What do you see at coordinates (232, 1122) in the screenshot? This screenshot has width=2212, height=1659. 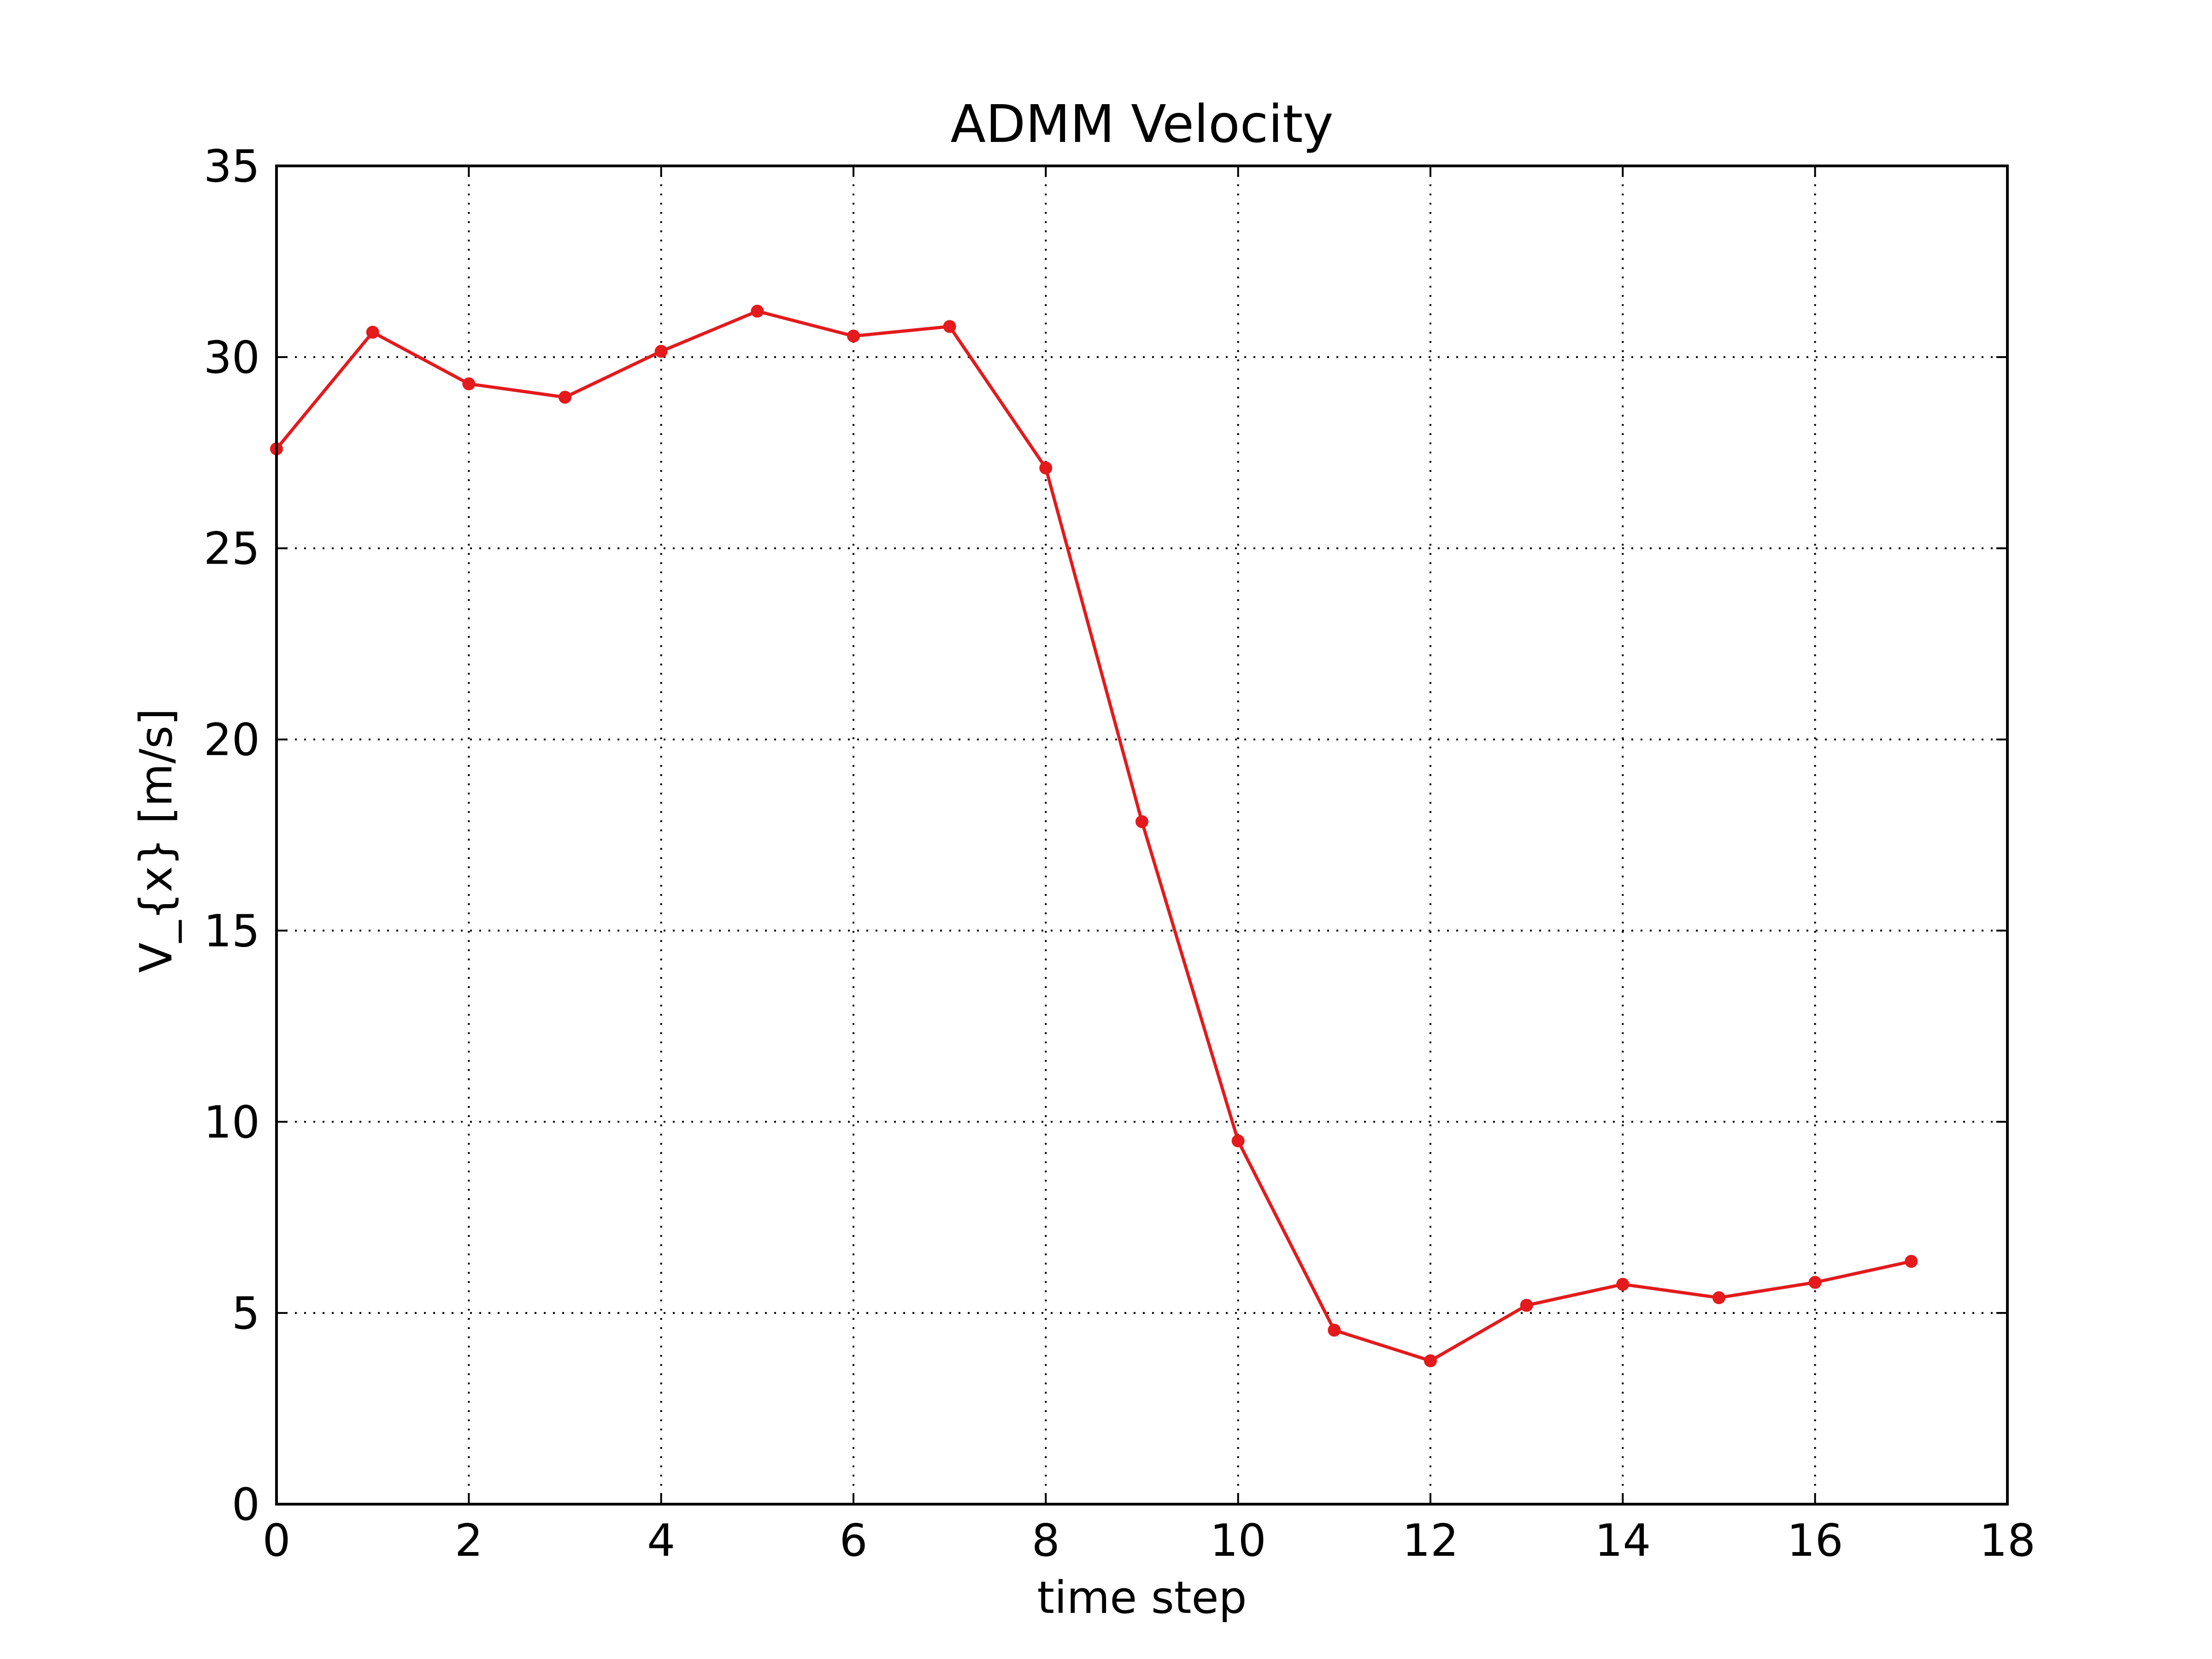 I see `y-tick-label: 10` at bounding box center [232, 1122].